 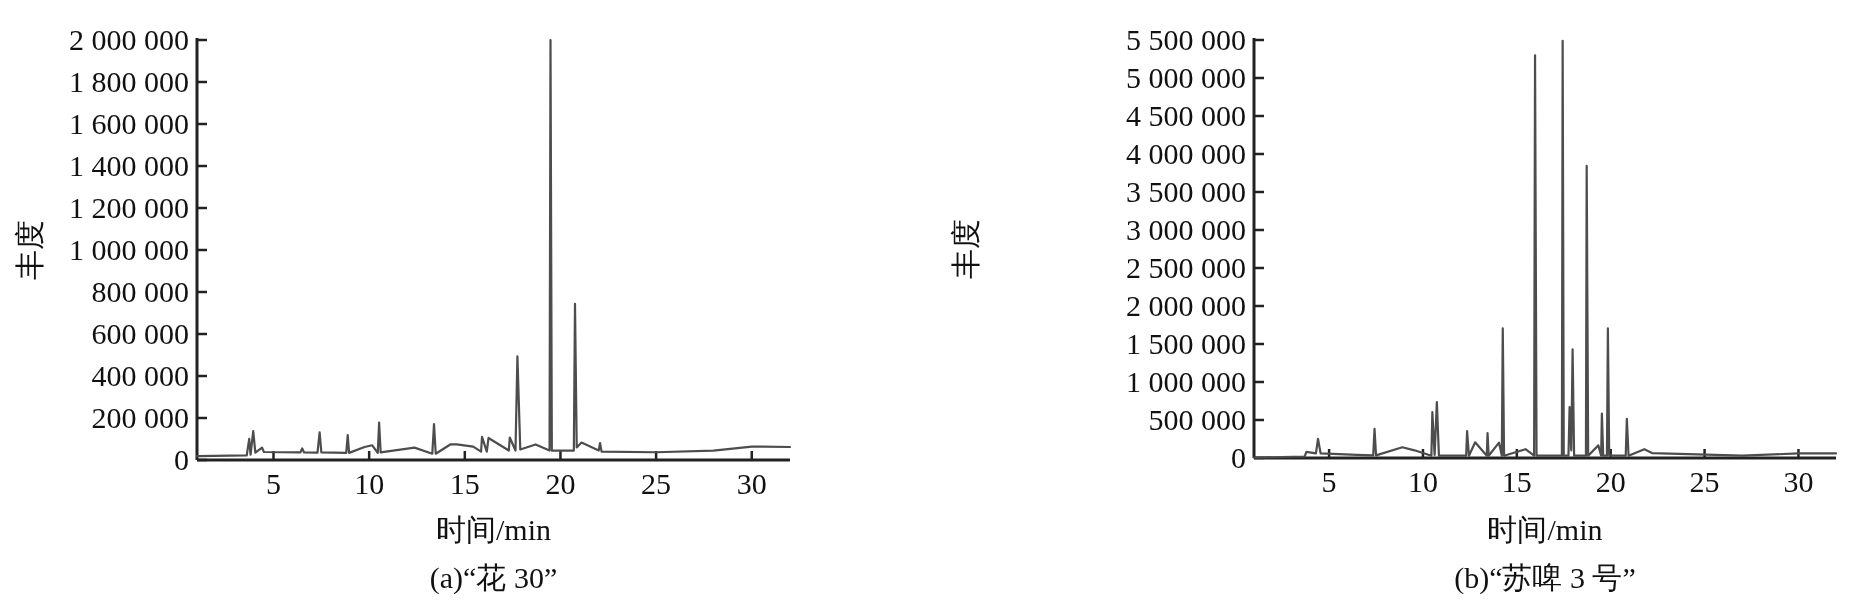 I want to click on y-tick-label: 1 600 000, so click(x=129, y=123).